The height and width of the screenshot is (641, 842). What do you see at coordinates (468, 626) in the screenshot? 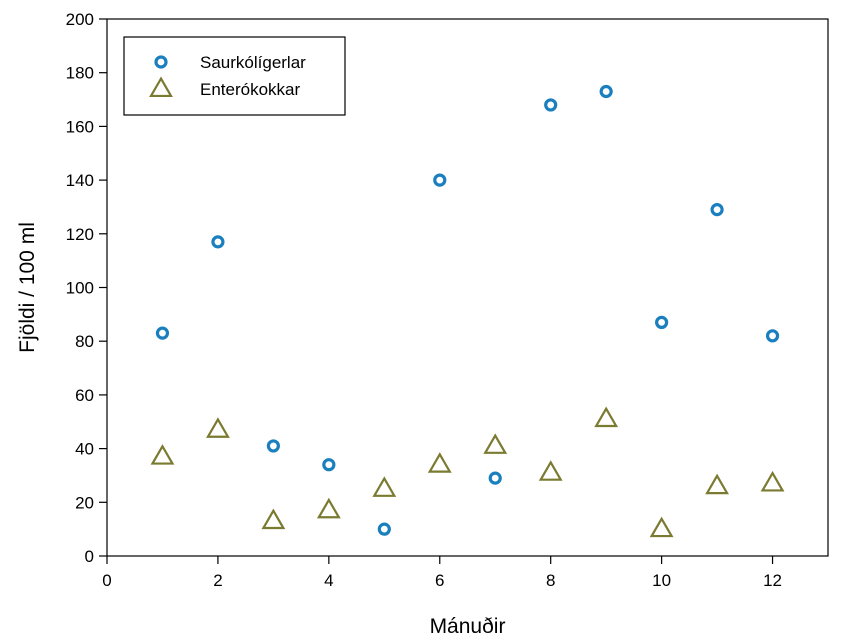
I see `x-axis-title: Mánuðir` at bounding box center [468, 626].